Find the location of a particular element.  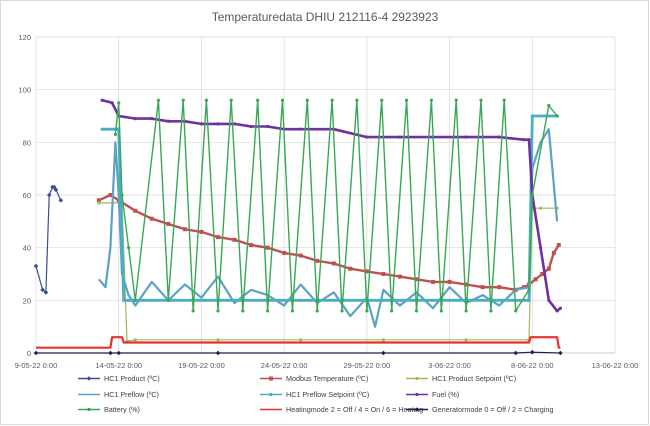

legend-item: Modbus Temperature (ºC) is located at coordinates (314, 378).